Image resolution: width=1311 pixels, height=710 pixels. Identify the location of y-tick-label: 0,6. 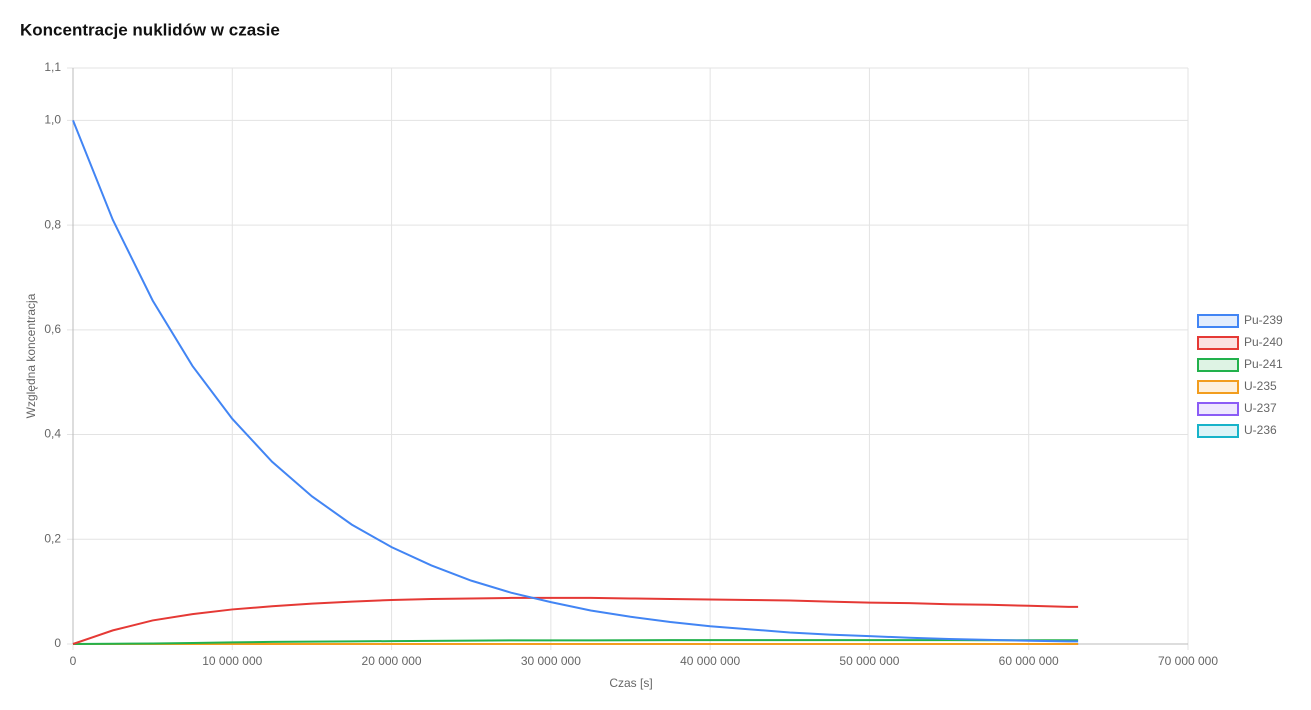
(52, 329).